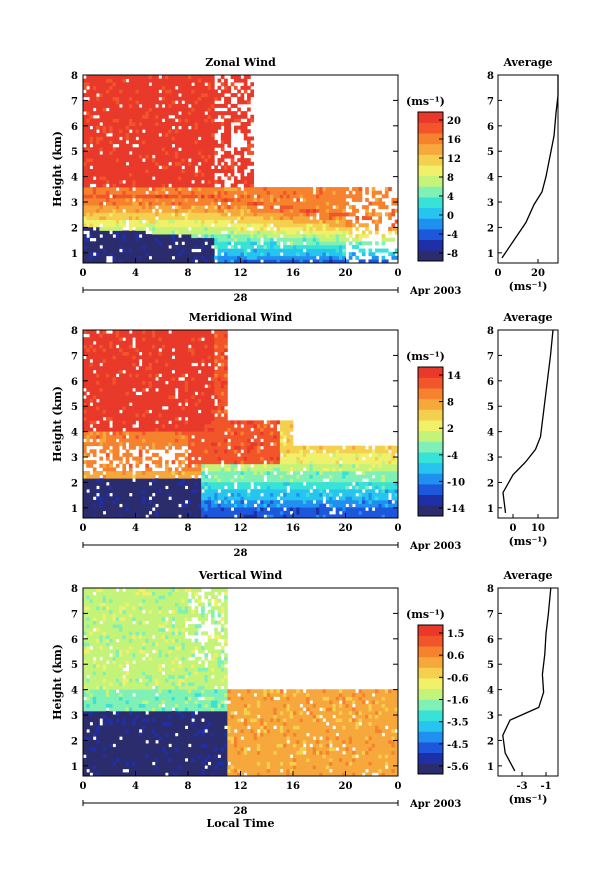 The width and height of the screenshot is (610, 873). I want to click on x-tick-label: 12, so click(241, 273).